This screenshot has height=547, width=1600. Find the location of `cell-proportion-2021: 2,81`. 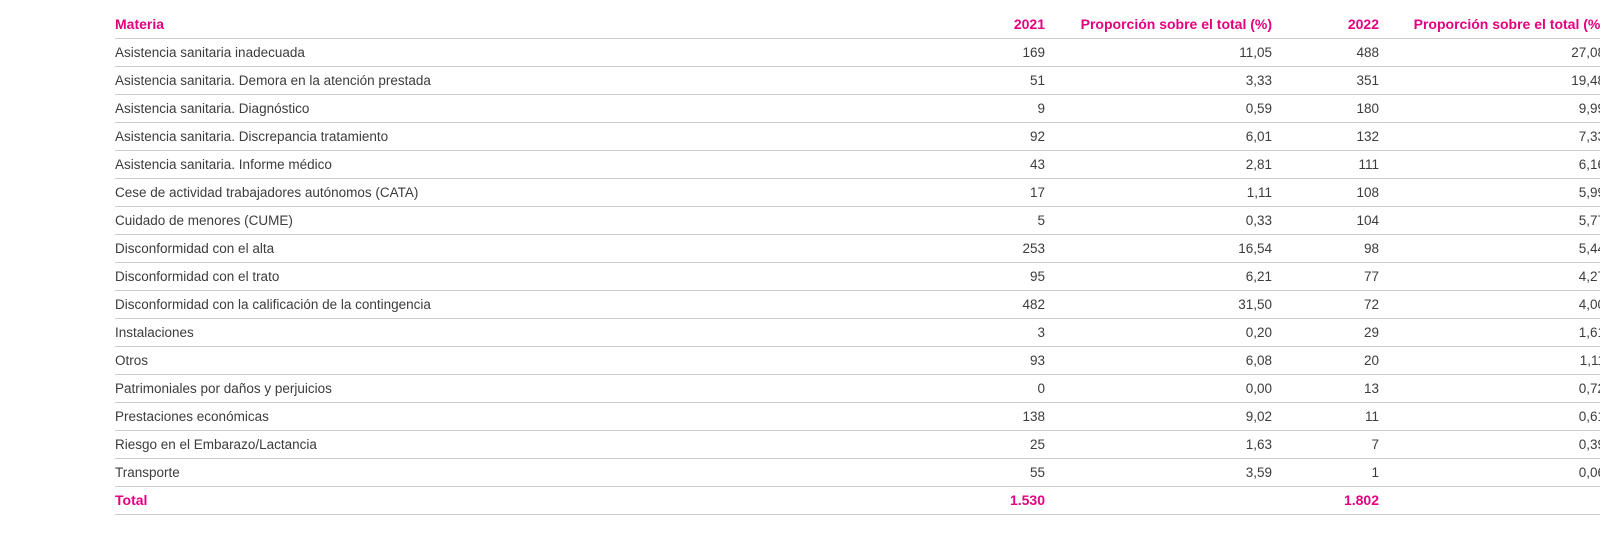

cell-proportion-2021: 2,81 is located at coordinates (1158, 164).